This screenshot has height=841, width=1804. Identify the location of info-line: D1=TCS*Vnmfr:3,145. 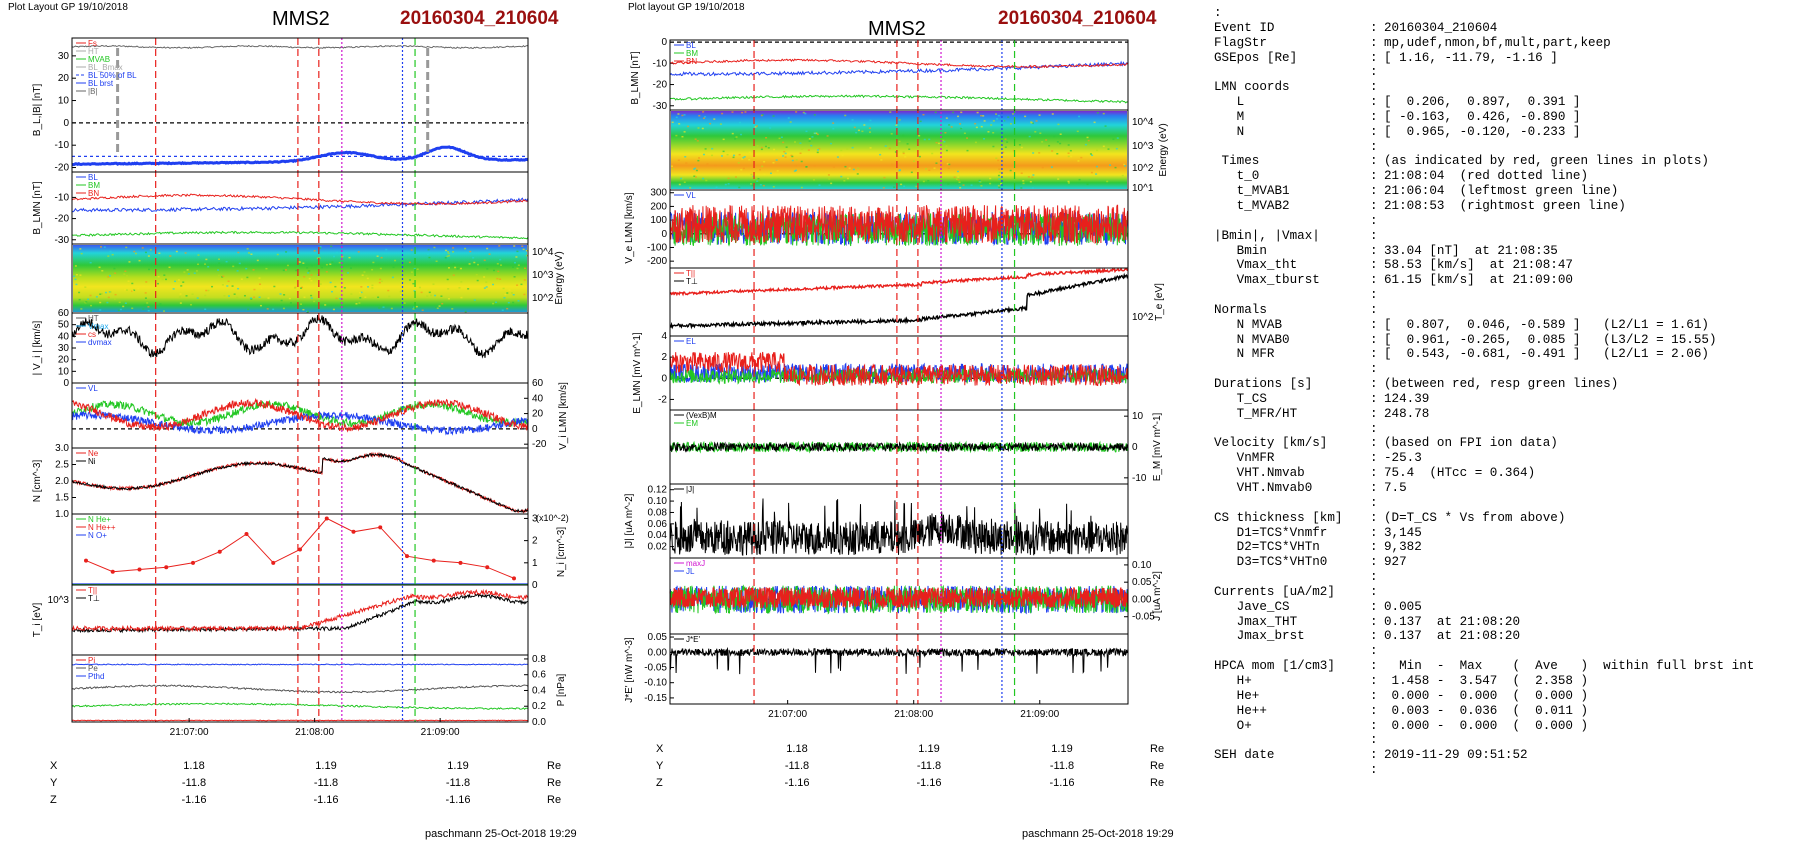
(1484, 533).